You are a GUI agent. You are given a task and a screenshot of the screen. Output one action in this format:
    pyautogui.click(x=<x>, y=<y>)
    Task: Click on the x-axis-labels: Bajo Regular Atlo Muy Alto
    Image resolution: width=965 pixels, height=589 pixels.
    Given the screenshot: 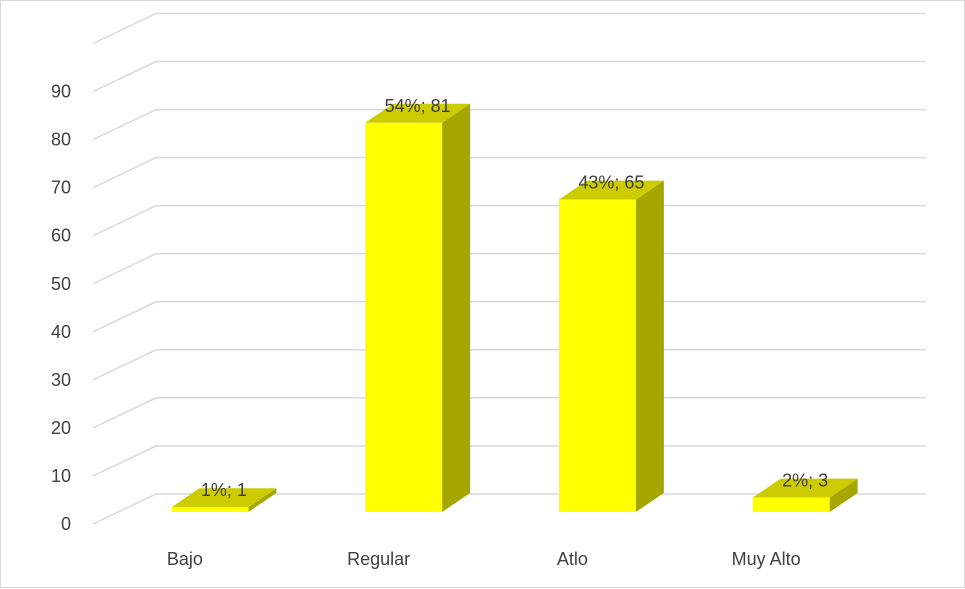 What is the action you would take?
    pyautogui.click(x=484, y=559)
    